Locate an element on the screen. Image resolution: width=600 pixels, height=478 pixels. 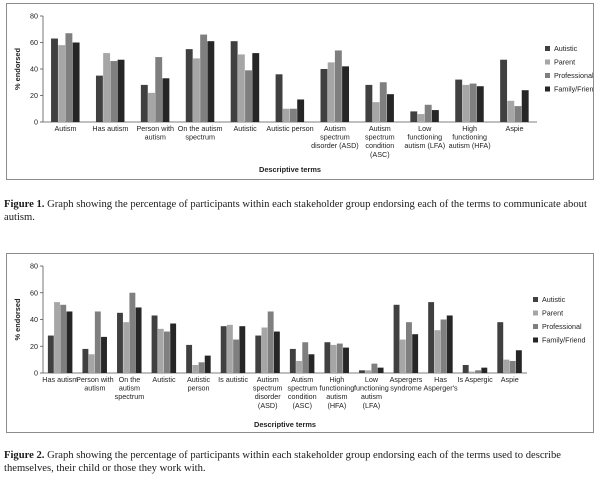
chart1-category-label: Aspie is located at coordinates (515, 128).